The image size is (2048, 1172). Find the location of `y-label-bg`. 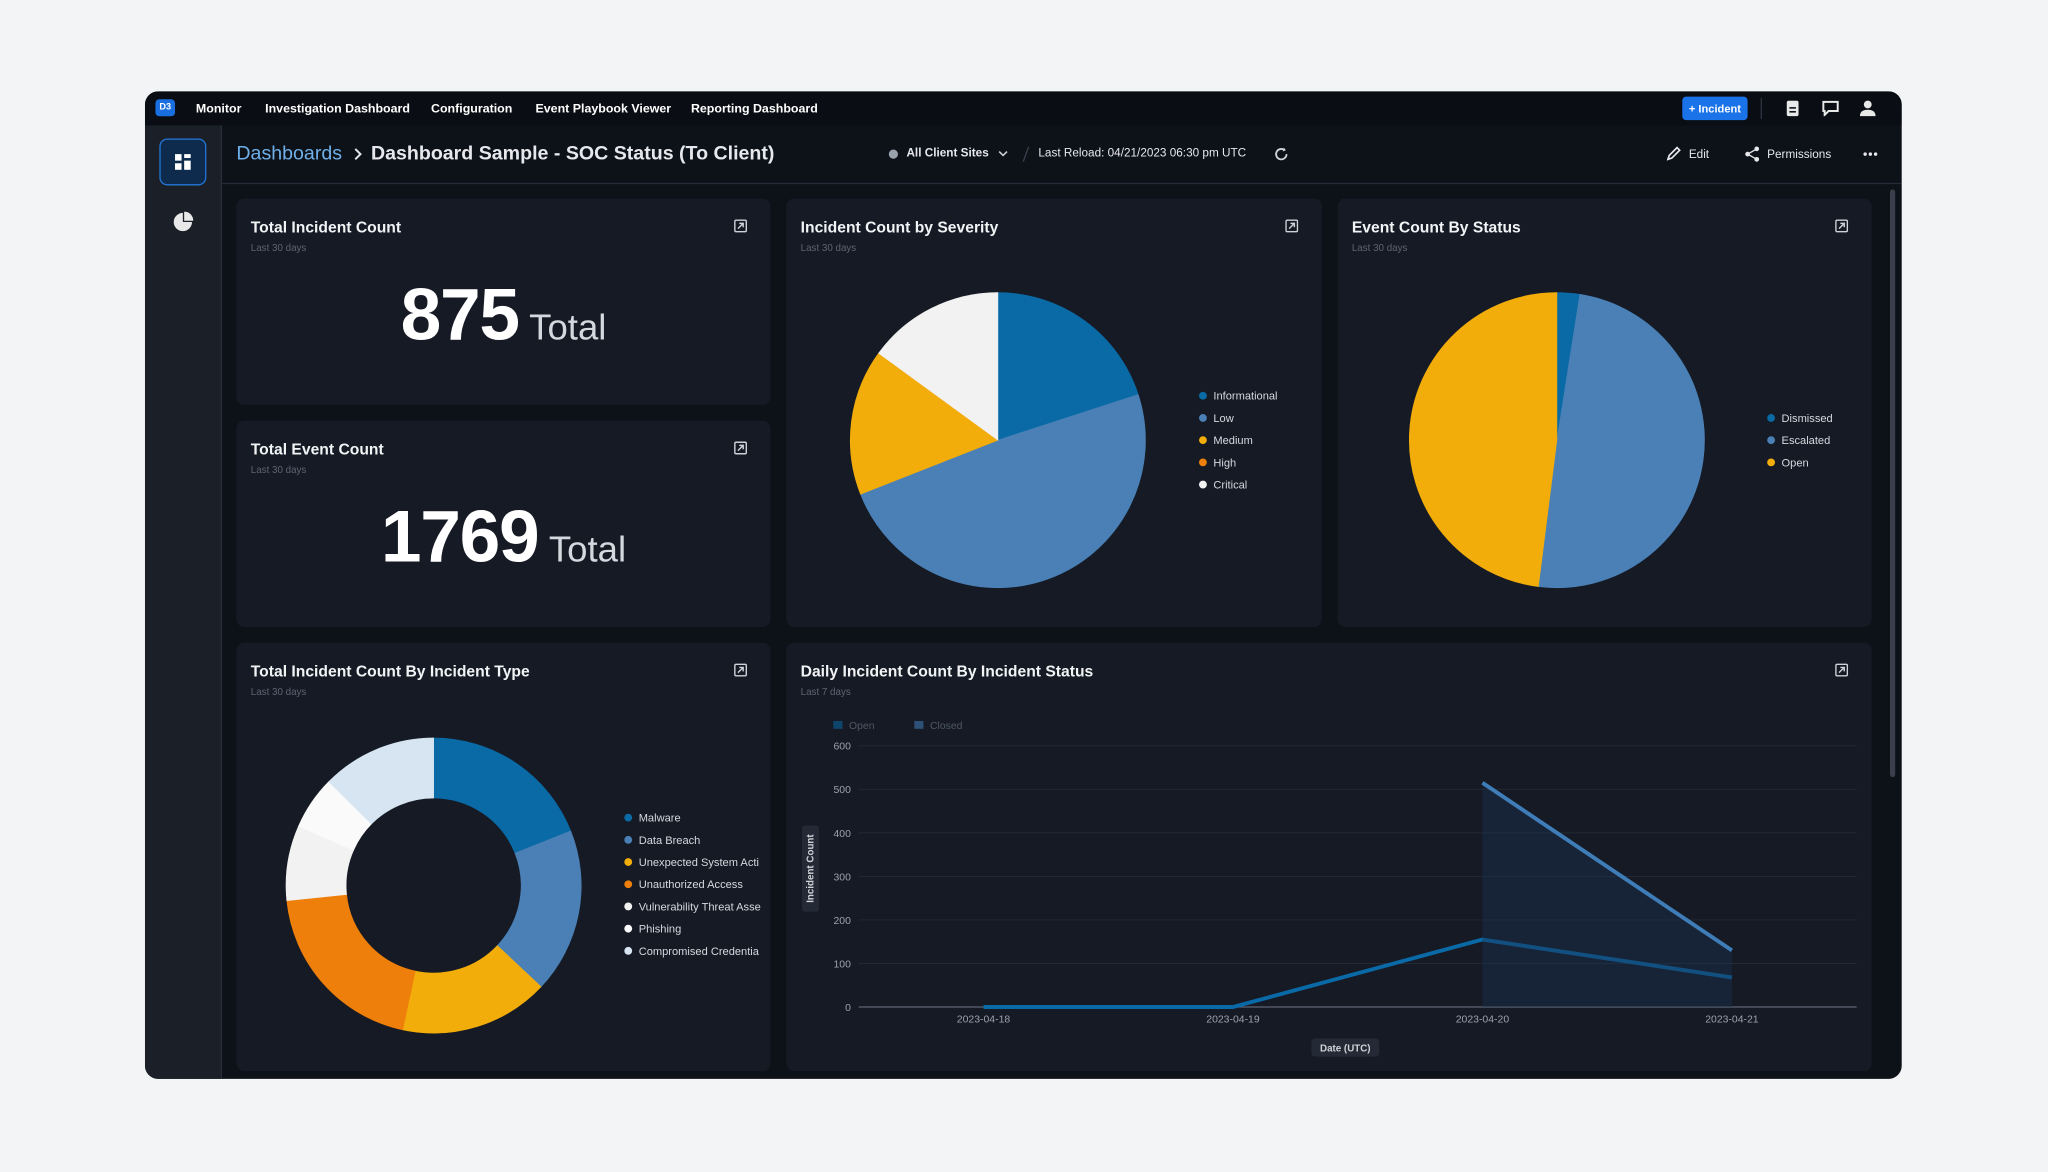

y-label-bg is located at coordinates (810, 868).